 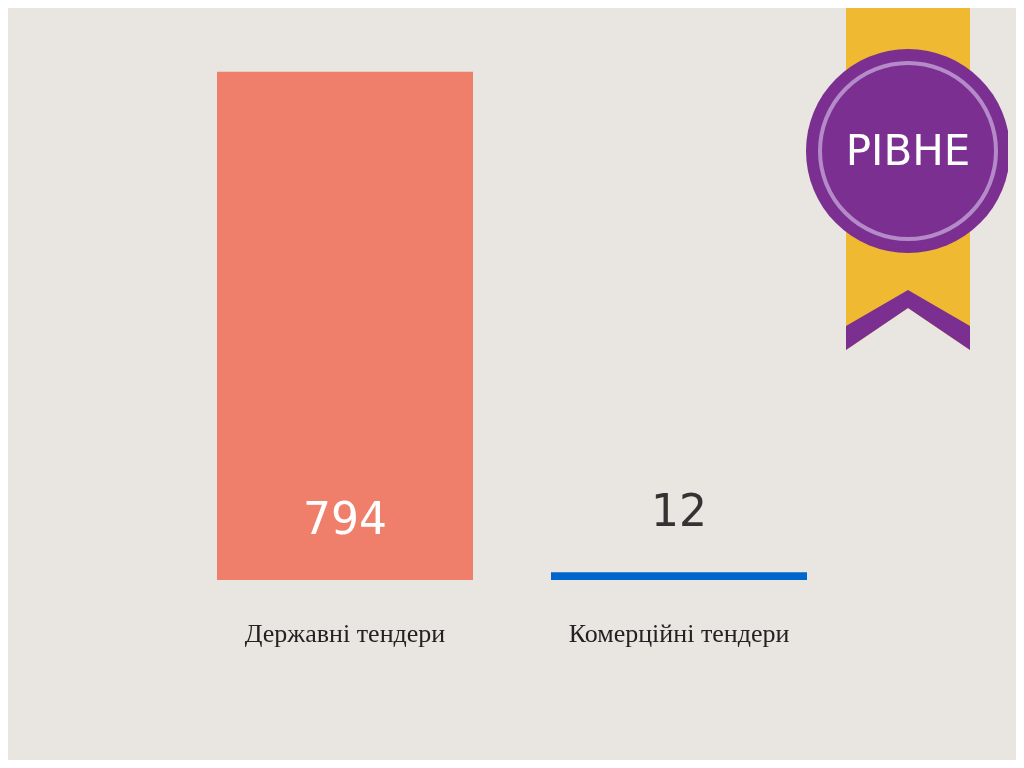 What do you see at coordinates (345, 518) in the screenshot?
I see `data-label: 794` at bounding box center [345, 518].